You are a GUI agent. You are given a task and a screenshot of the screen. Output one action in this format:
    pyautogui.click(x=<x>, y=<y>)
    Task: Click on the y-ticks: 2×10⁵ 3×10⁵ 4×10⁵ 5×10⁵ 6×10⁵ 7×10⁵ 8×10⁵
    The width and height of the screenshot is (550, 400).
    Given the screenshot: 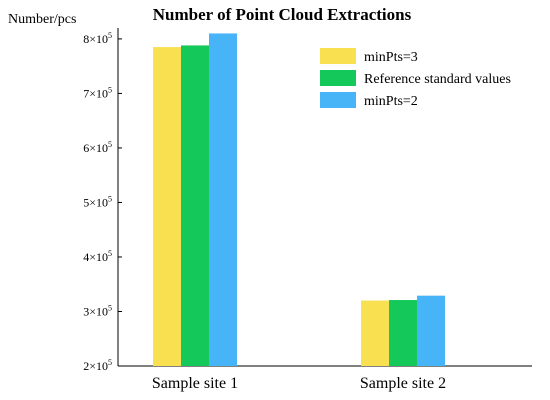 What is the action you would take?
    pyautogui.click(x=102, y=202)
    